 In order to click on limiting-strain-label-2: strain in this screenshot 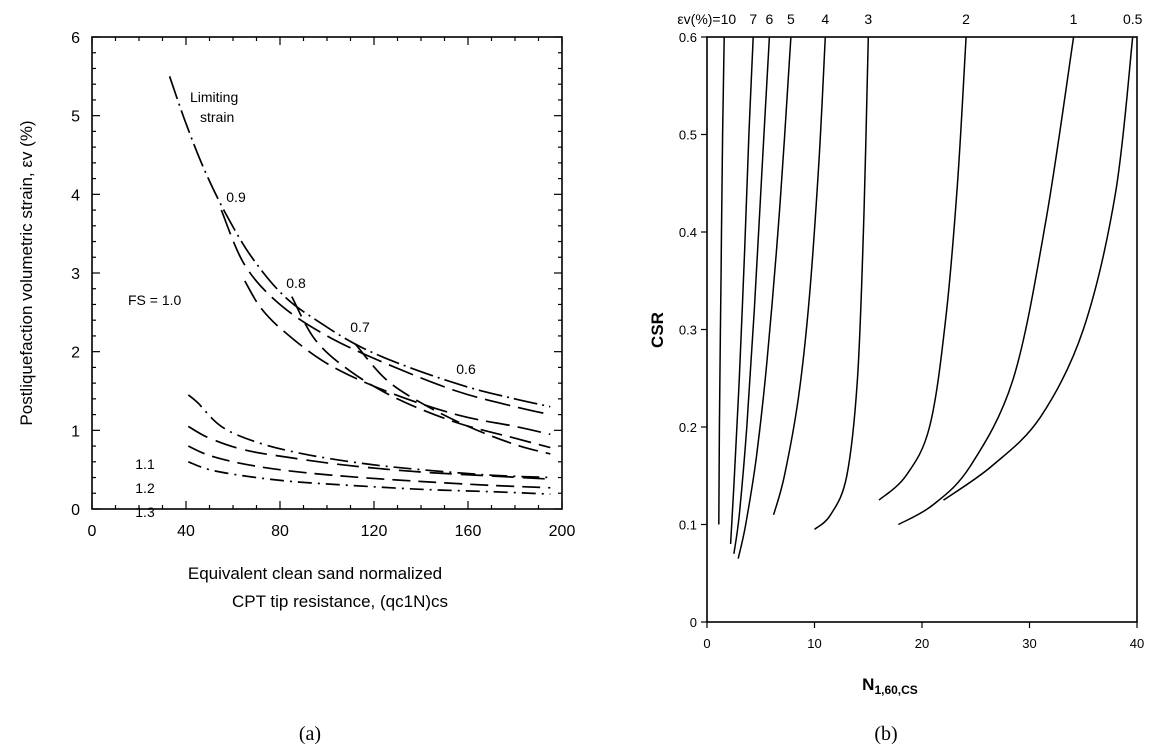, I will do `click(217, 117)`.